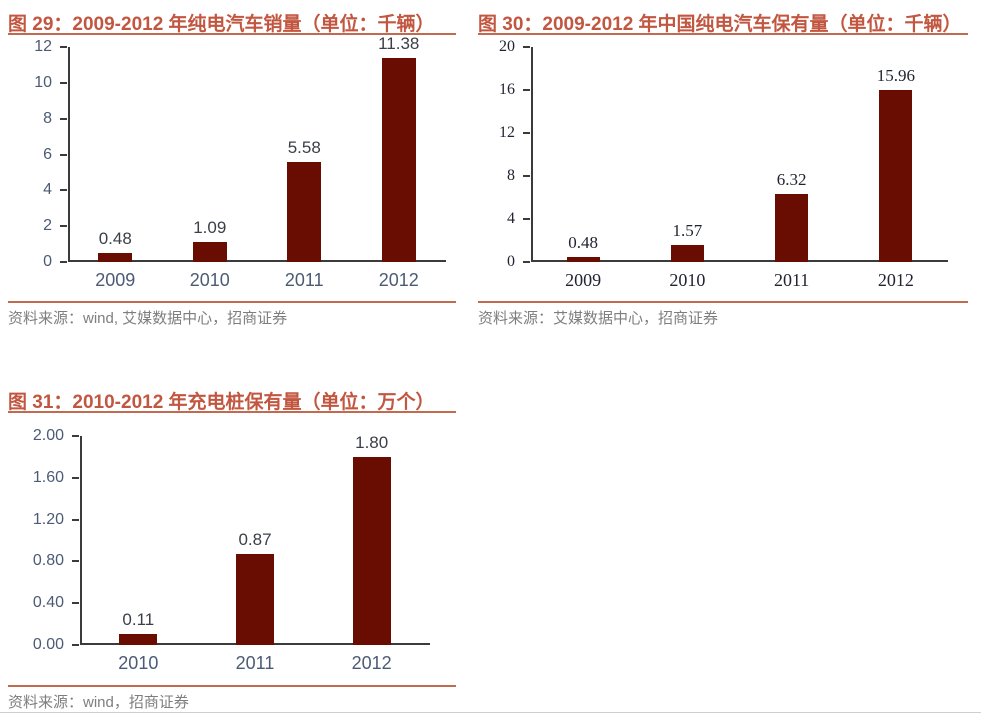  Describe the element at coordinates (723, 34) in the screenshot. I see `chart30-title-rule` at that location.